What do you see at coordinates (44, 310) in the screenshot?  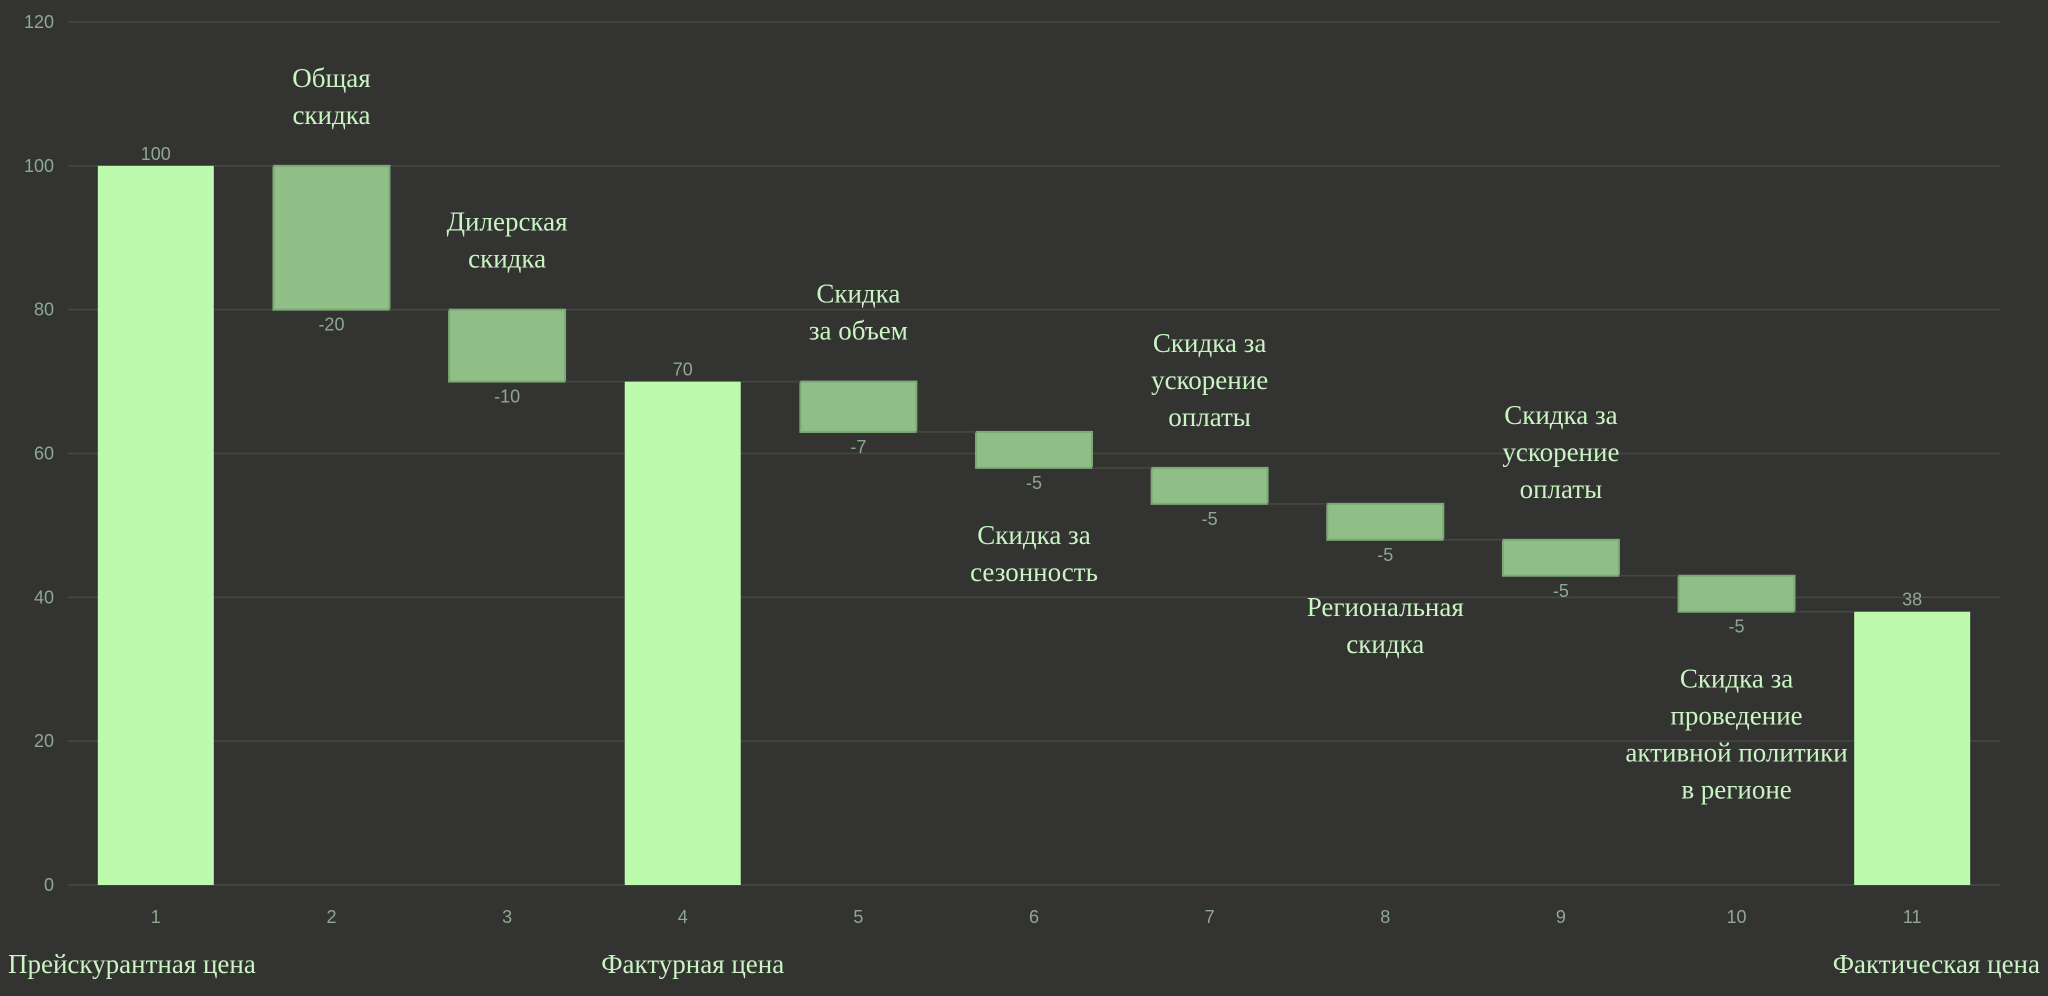 I see `y-tick-label: 80` at bounding box center [44, 310].